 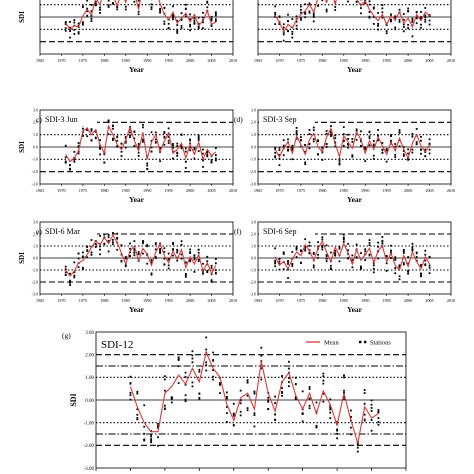 What do you see at coordinates (253, 183) in the screenshot?
I see `y-tick-label: -3.0` at bounding box center [253, 183].